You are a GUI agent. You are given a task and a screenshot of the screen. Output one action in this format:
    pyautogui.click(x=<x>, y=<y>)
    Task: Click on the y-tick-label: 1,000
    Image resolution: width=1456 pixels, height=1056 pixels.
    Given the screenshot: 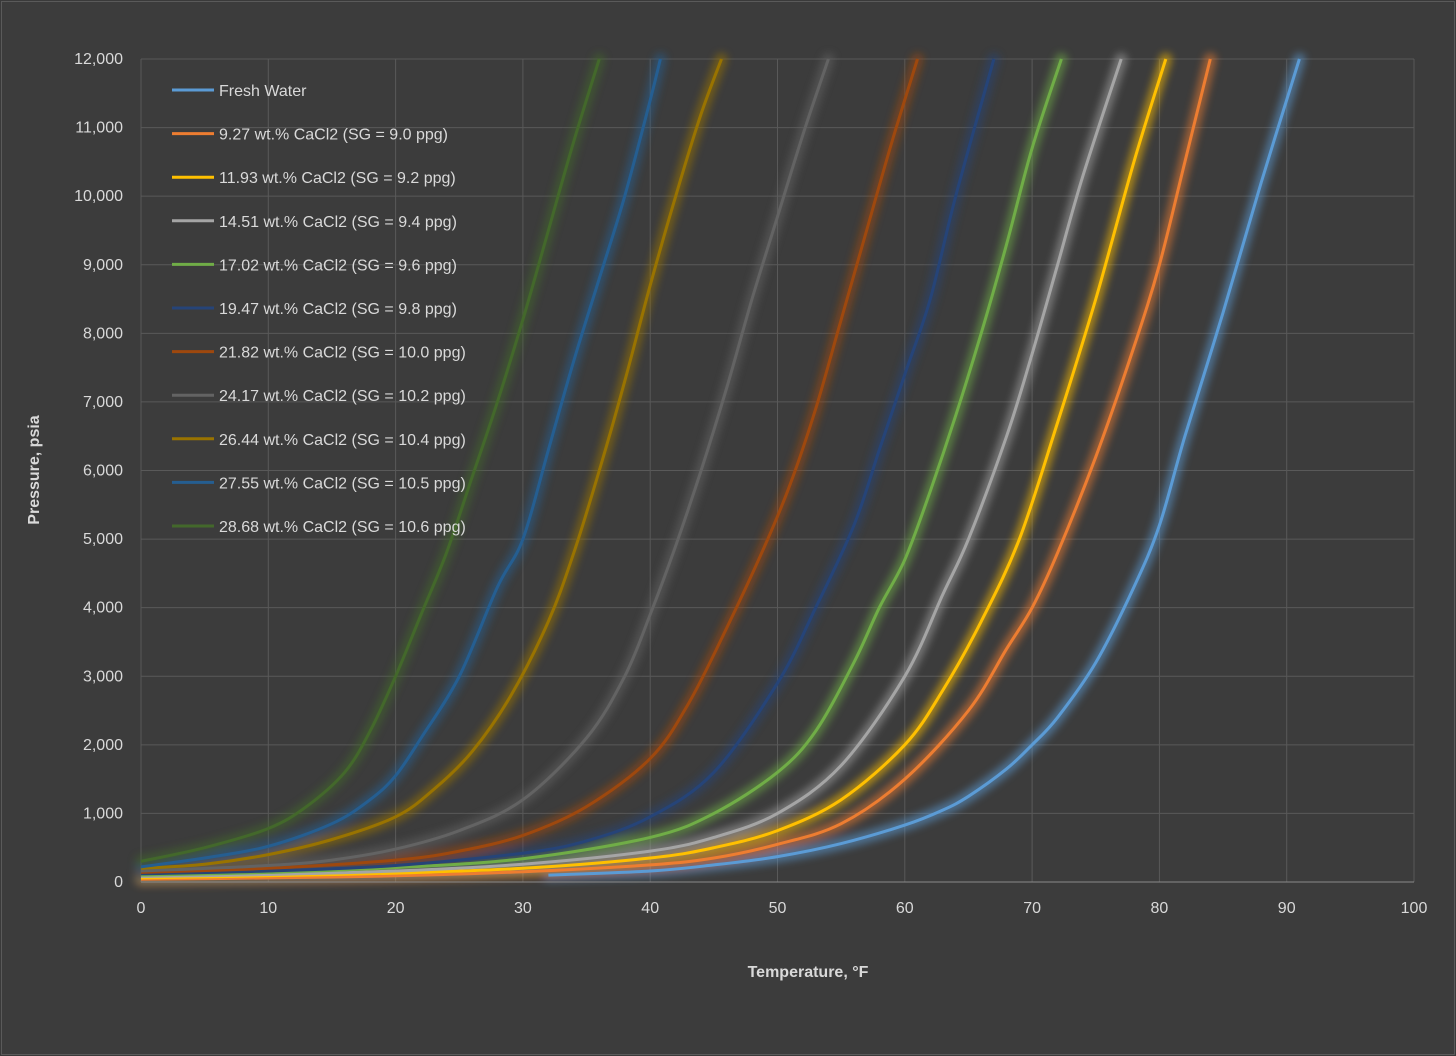 What is the action you would take?
    pyautogui.click(x=103, y=813)
    